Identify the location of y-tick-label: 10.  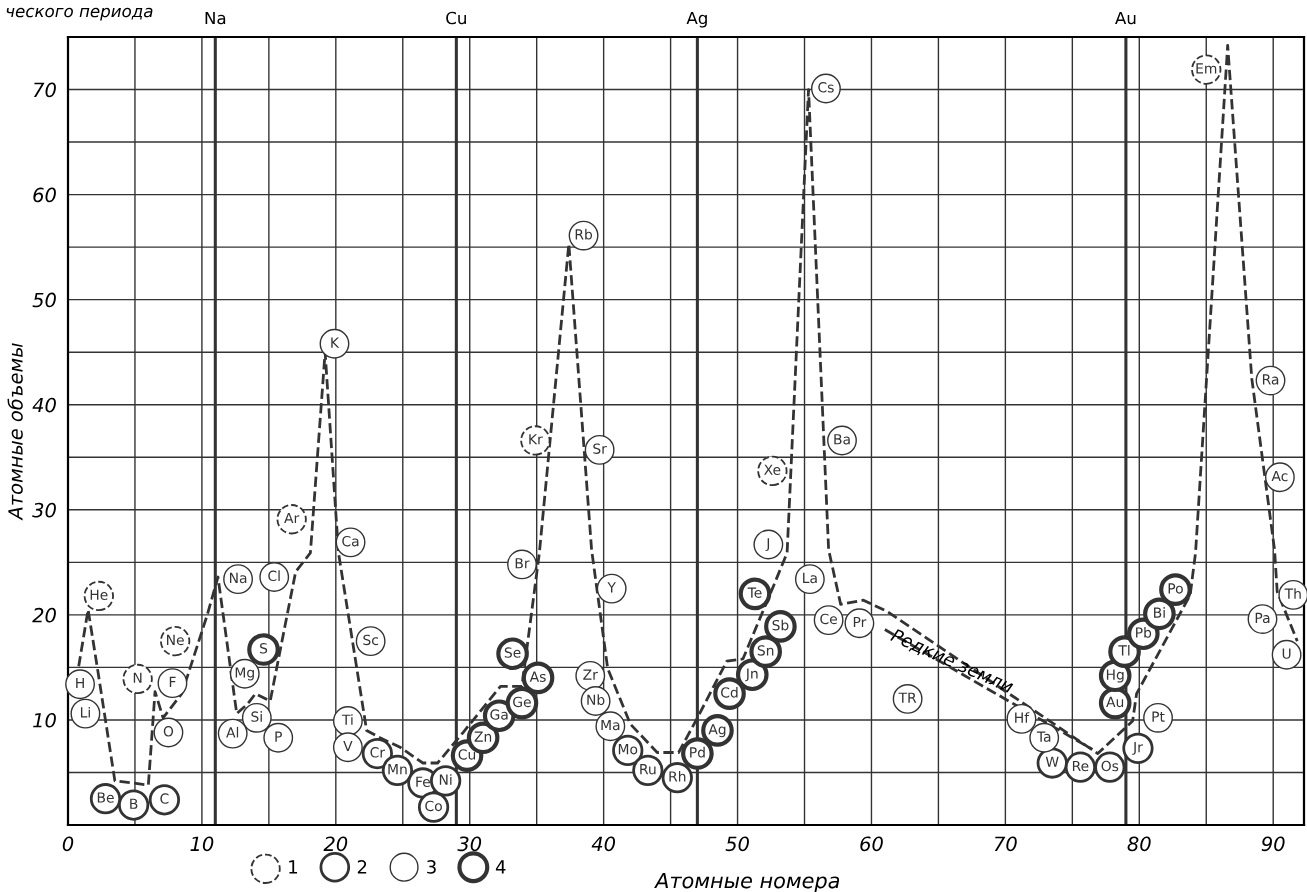
(44, 720).